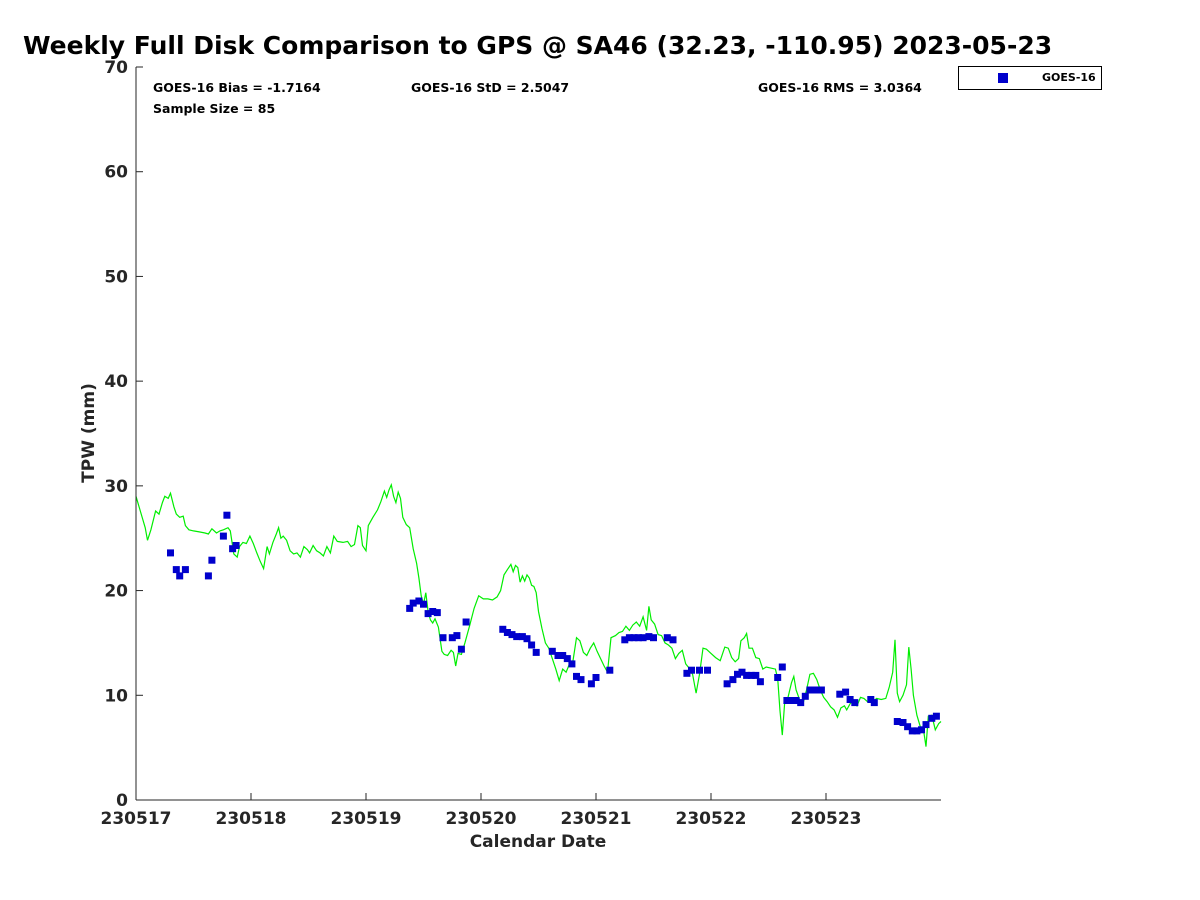 Image resolution: width=1200 pixels, height=900 pixels. I want to click on y-axis-label: TPW (mm), so click(89, 433).